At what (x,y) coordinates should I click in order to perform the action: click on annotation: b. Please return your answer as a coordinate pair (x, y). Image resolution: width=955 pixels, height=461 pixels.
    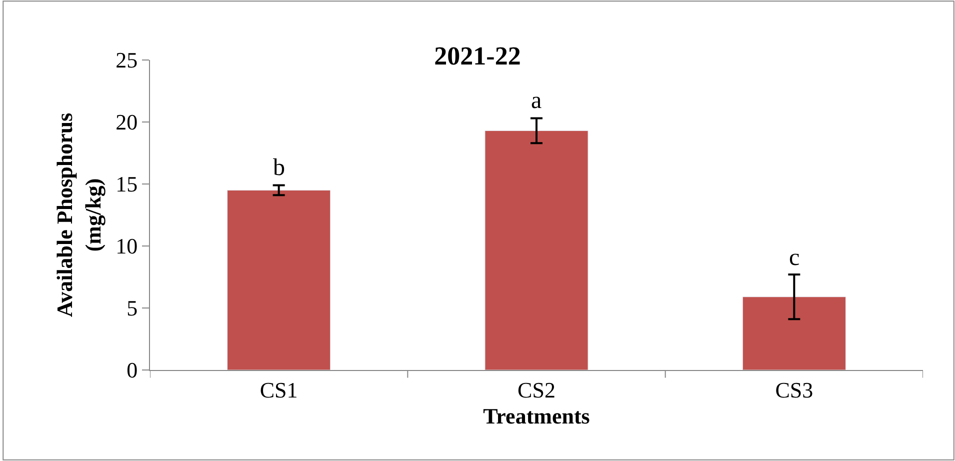
    Looking at the image, I should click on (279, 168).